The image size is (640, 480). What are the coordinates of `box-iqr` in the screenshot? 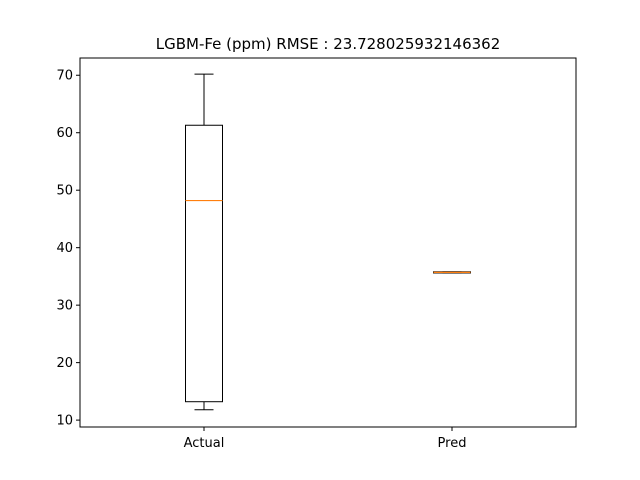 It's located at (204, 263).